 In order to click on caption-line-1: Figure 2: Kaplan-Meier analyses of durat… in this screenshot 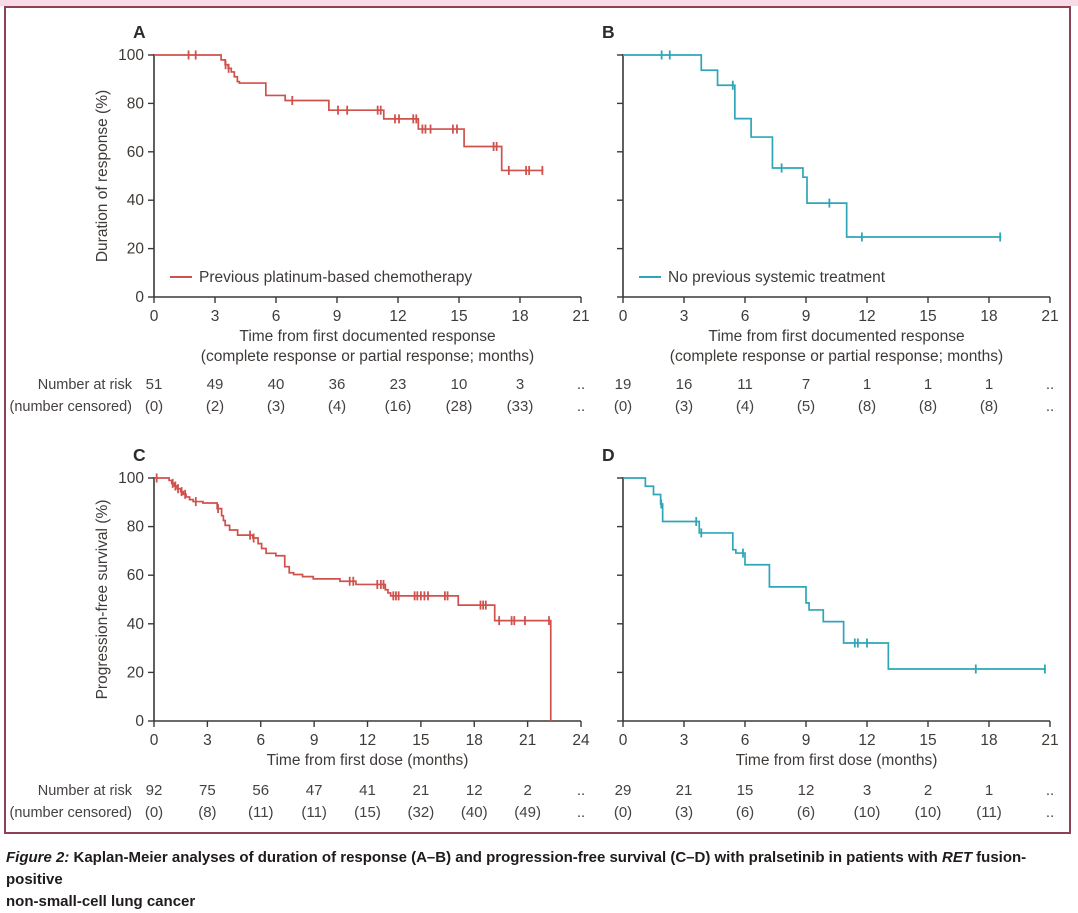, I will do `click(539, 869)`.